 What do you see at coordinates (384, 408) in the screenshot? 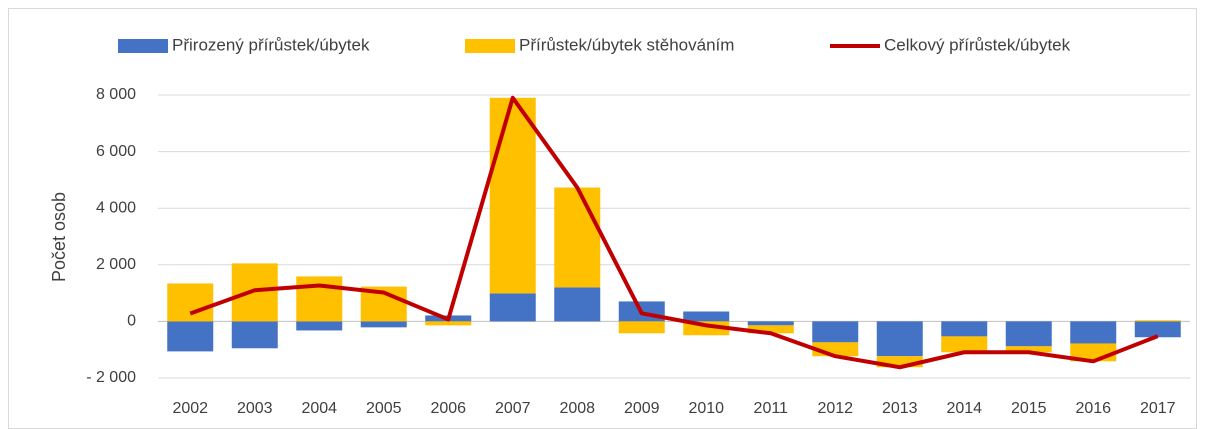
I see `x-tick-label: 2005` at bounding box center [384, 408].